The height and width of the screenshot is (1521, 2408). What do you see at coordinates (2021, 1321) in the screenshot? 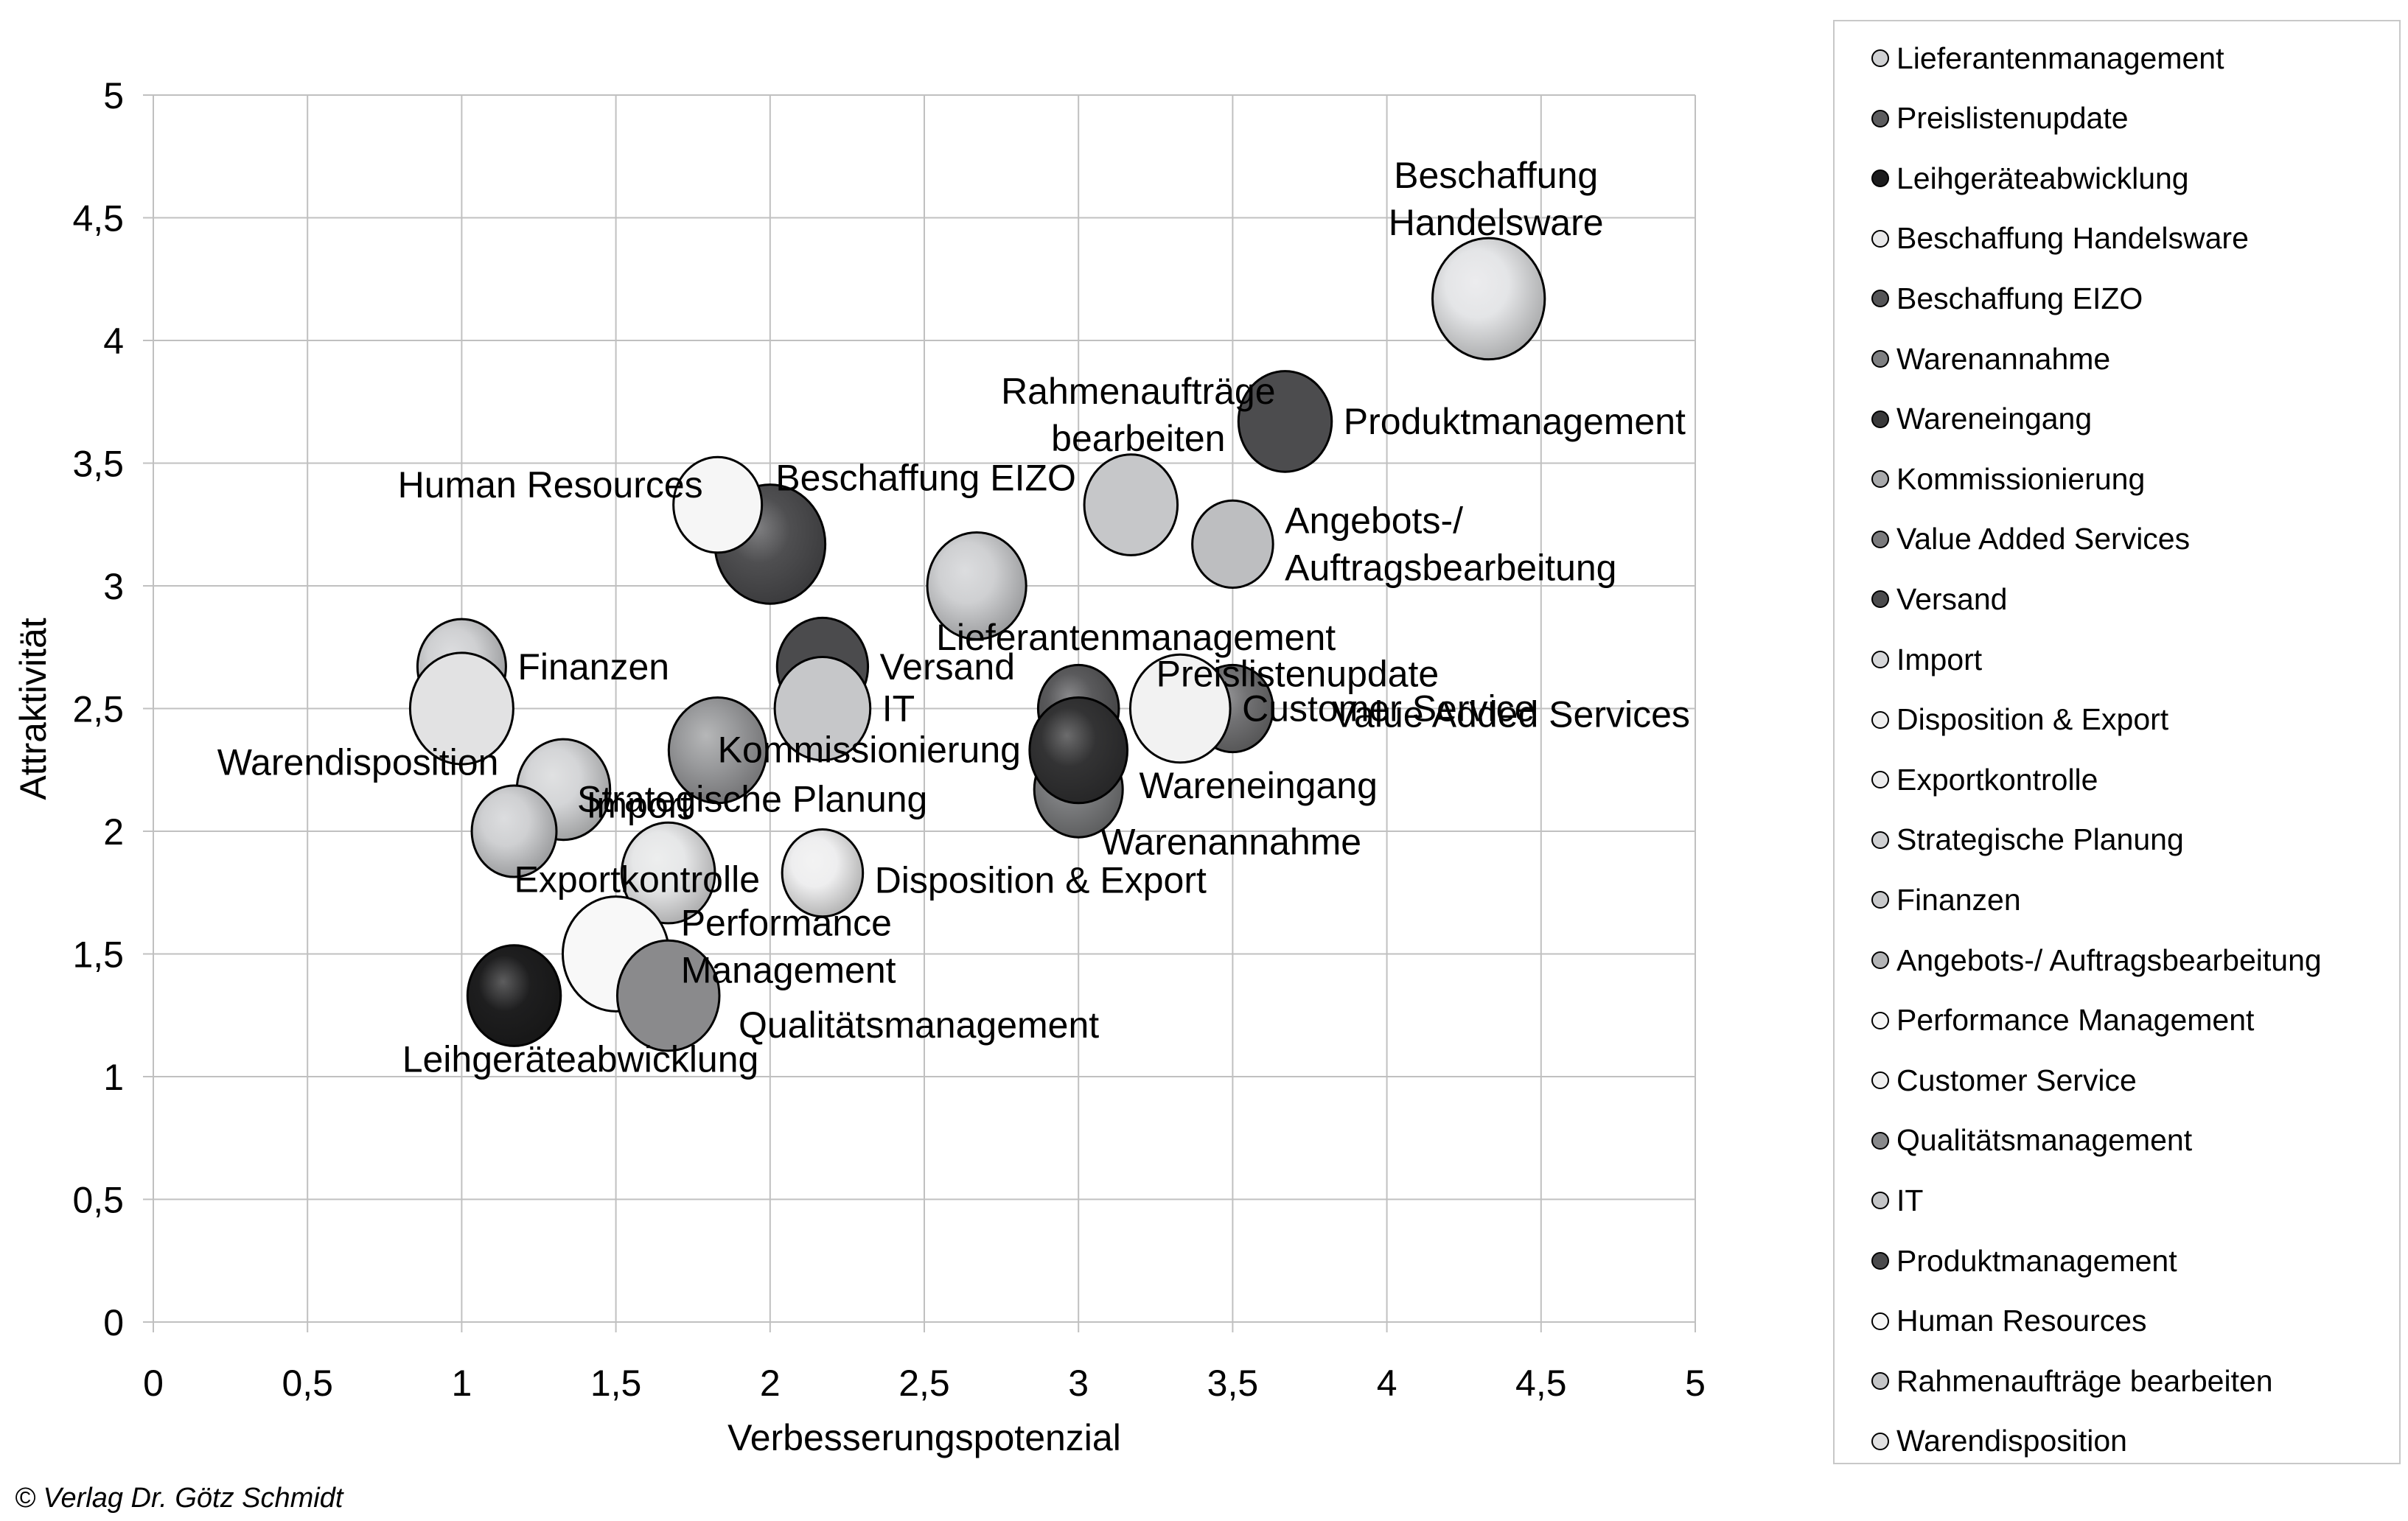
I see `legend-label: Human Resources` at bounding box center [2021, 1321].